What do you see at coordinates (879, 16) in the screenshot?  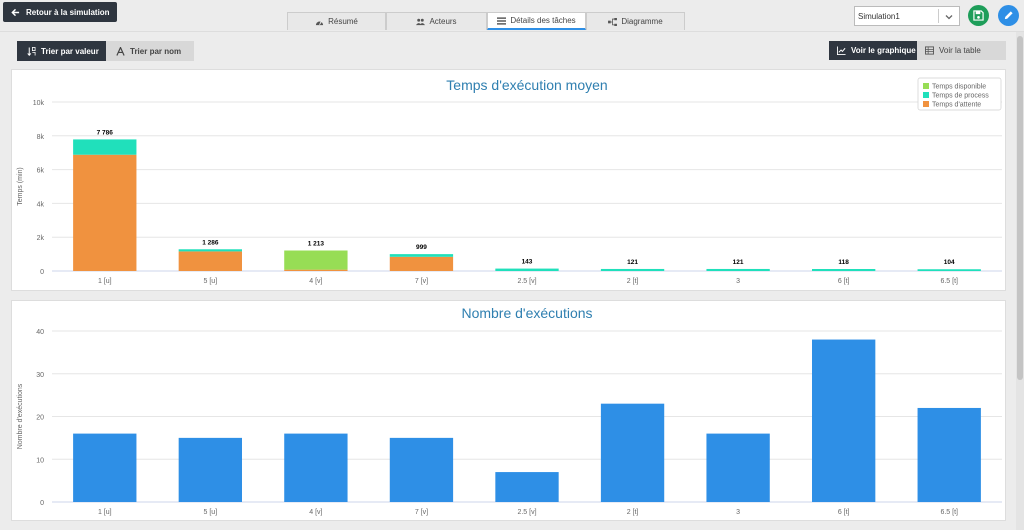 I see `simulation-select-value: Simulation1` at bounding box center [879, 16].